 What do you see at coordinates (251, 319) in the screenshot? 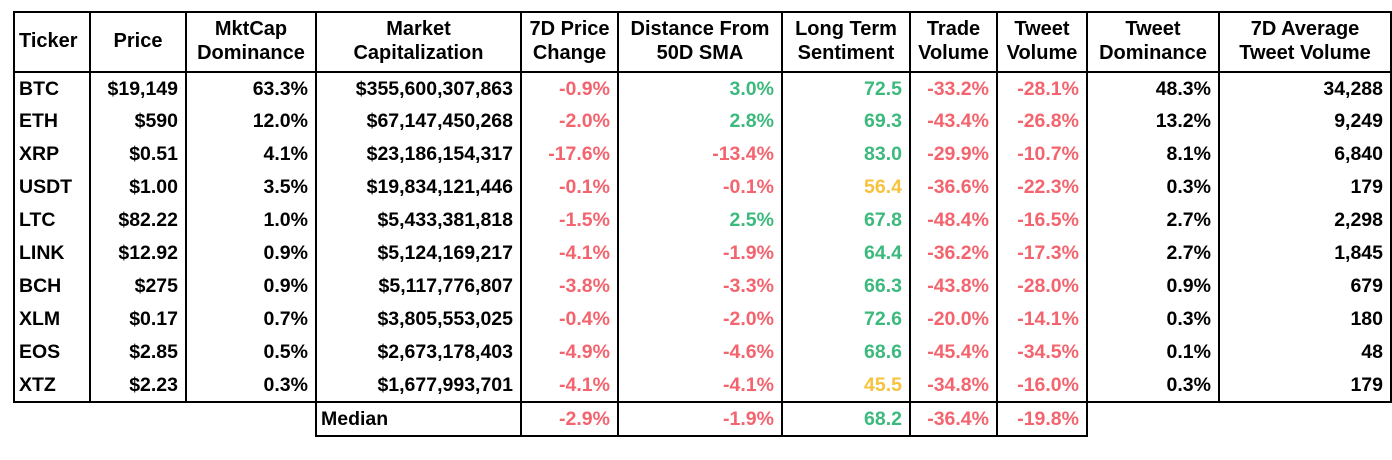
I see `cell-mktcap-dominance: 0.7%` at bounding box center [251, 319].